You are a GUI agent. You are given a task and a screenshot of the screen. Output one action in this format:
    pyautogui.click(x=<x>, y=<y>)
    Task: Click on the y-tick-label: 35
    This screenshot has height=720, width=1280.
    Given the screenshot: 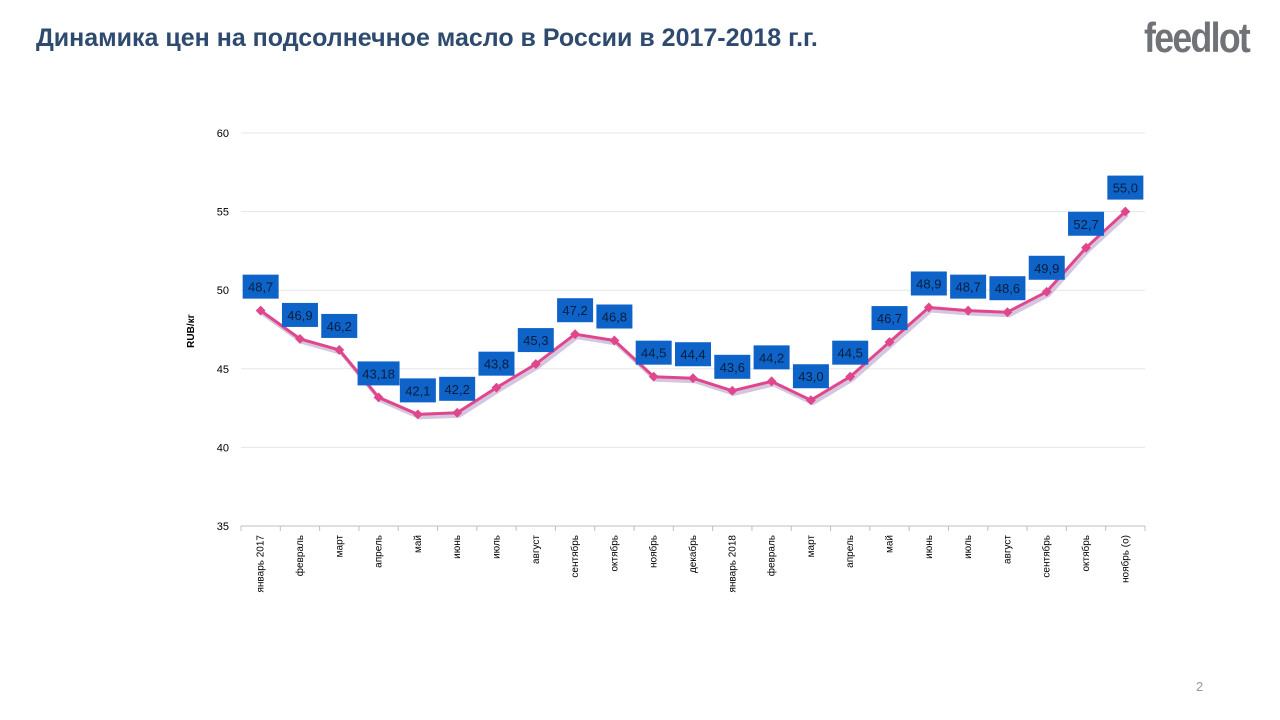 What is the action you would take?
    pyautogui.click(x=223, y=527)
    